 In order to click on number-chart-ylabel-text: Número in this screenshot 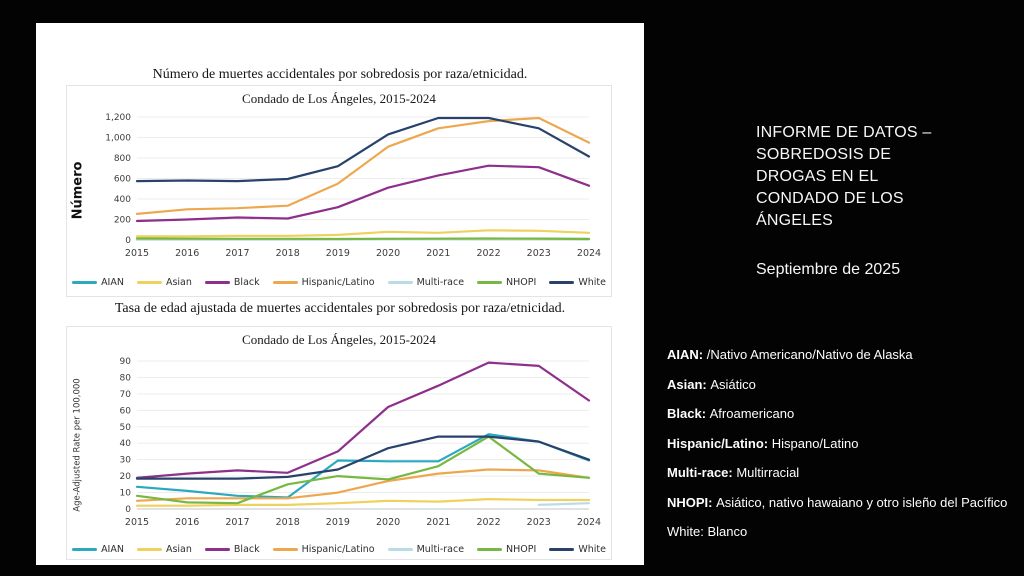, I will do `click(78, 190)`.